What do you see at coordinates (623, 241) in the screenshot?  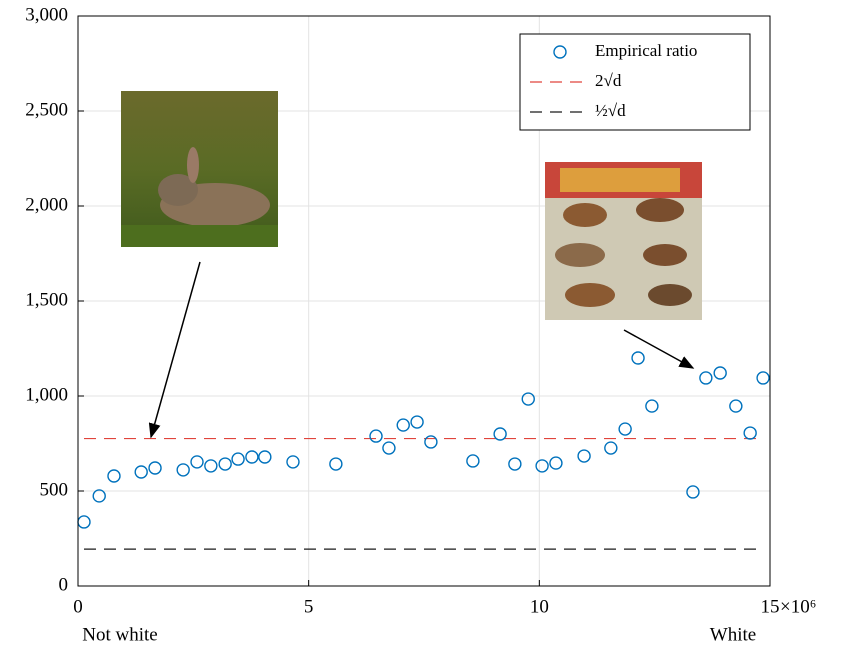 I see `comic-image` at bounding box center [623, 241].